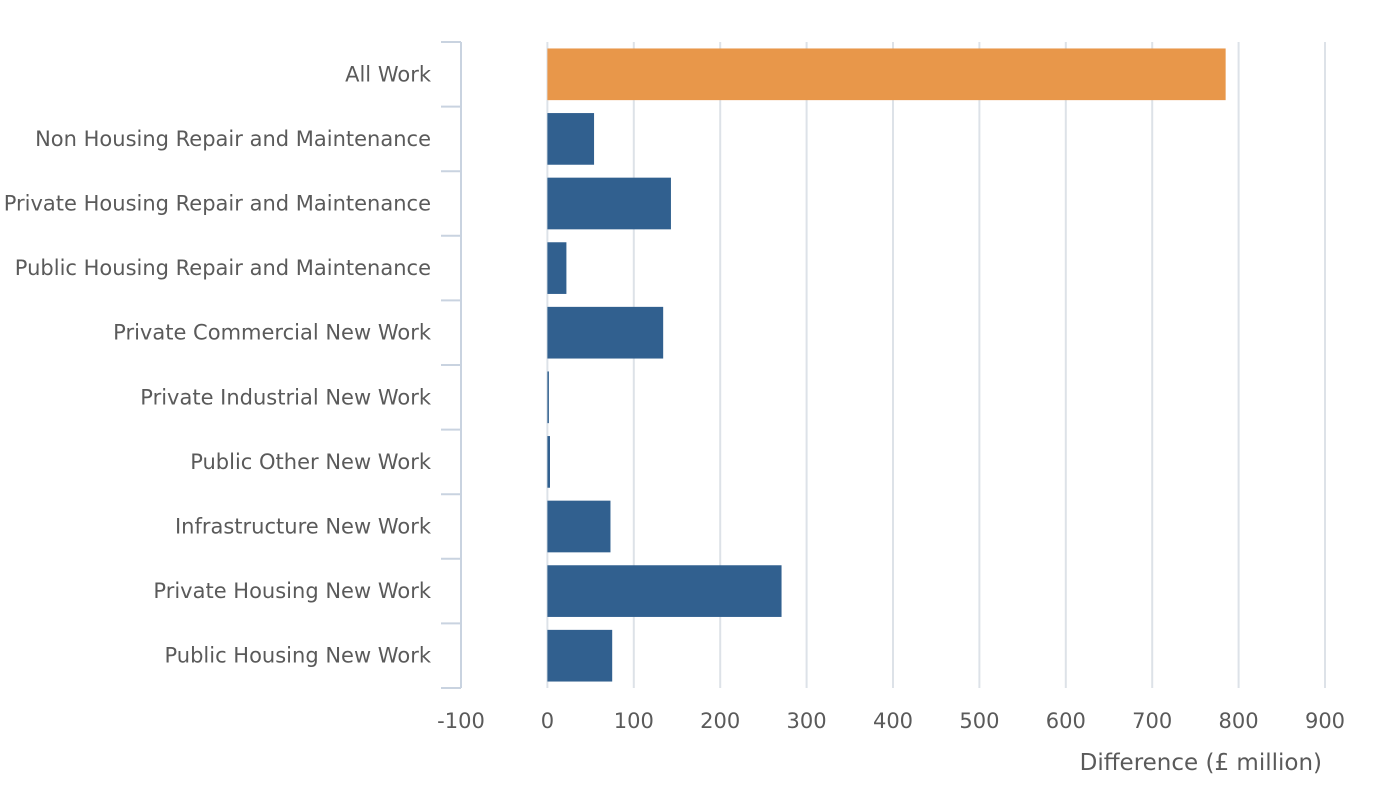  Describe the element at coordinates (461, 721) in the screenshot. I see `x-tick-label: -100` at that location.